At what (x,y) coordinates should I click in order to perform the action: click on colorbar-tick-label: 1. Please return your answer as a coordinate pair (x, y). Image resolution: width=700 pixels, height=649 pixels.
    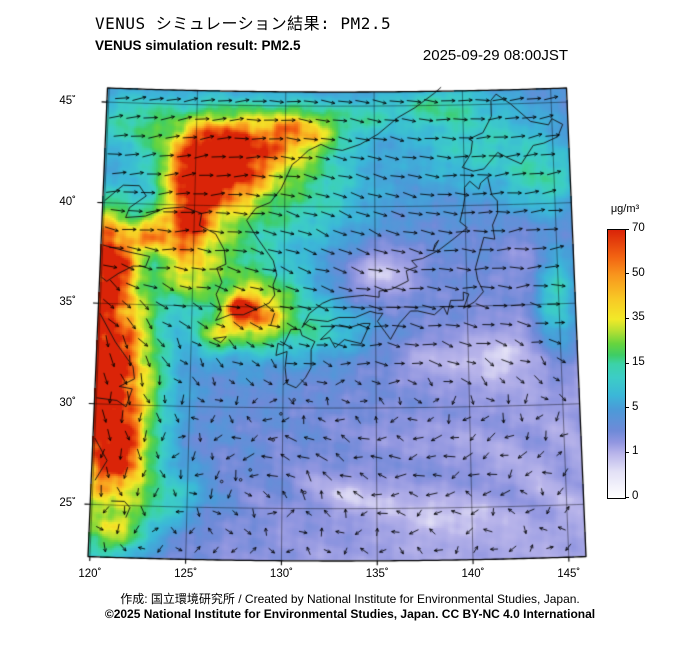
    Looking at the image, I should click on (635, 451).